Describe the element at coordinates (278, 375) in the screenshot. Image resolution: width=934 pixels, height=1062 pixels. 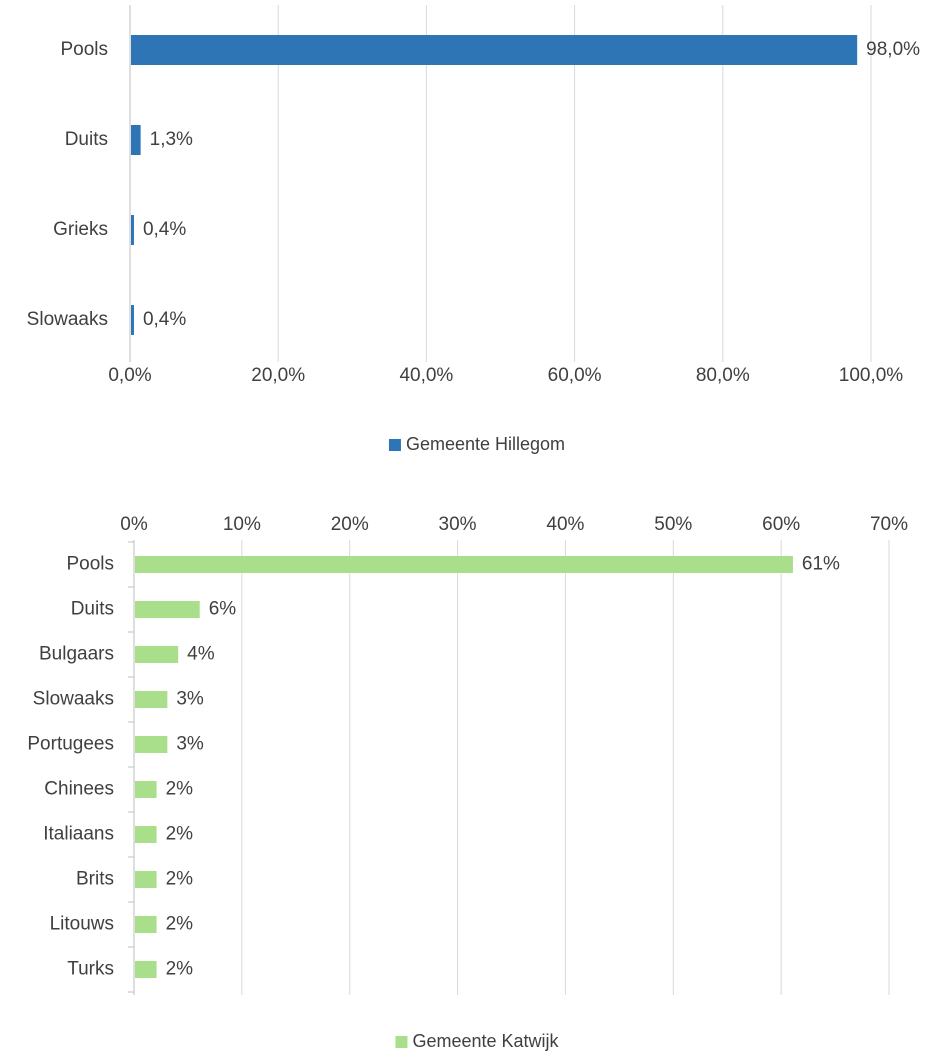
I see `x-tick-label: 20,0%` at that location.